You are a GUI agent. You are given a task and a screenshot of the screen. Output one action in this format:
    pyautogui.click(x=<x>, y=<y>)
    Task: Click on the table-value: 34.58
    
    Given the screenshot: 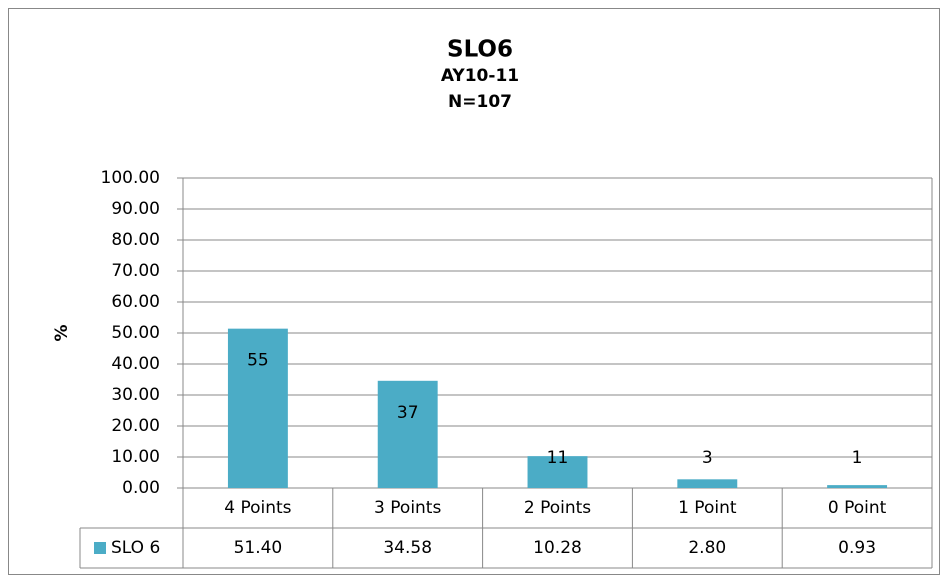 What is the action you would take?
    pyautogui.click(x=407, y=548)
    